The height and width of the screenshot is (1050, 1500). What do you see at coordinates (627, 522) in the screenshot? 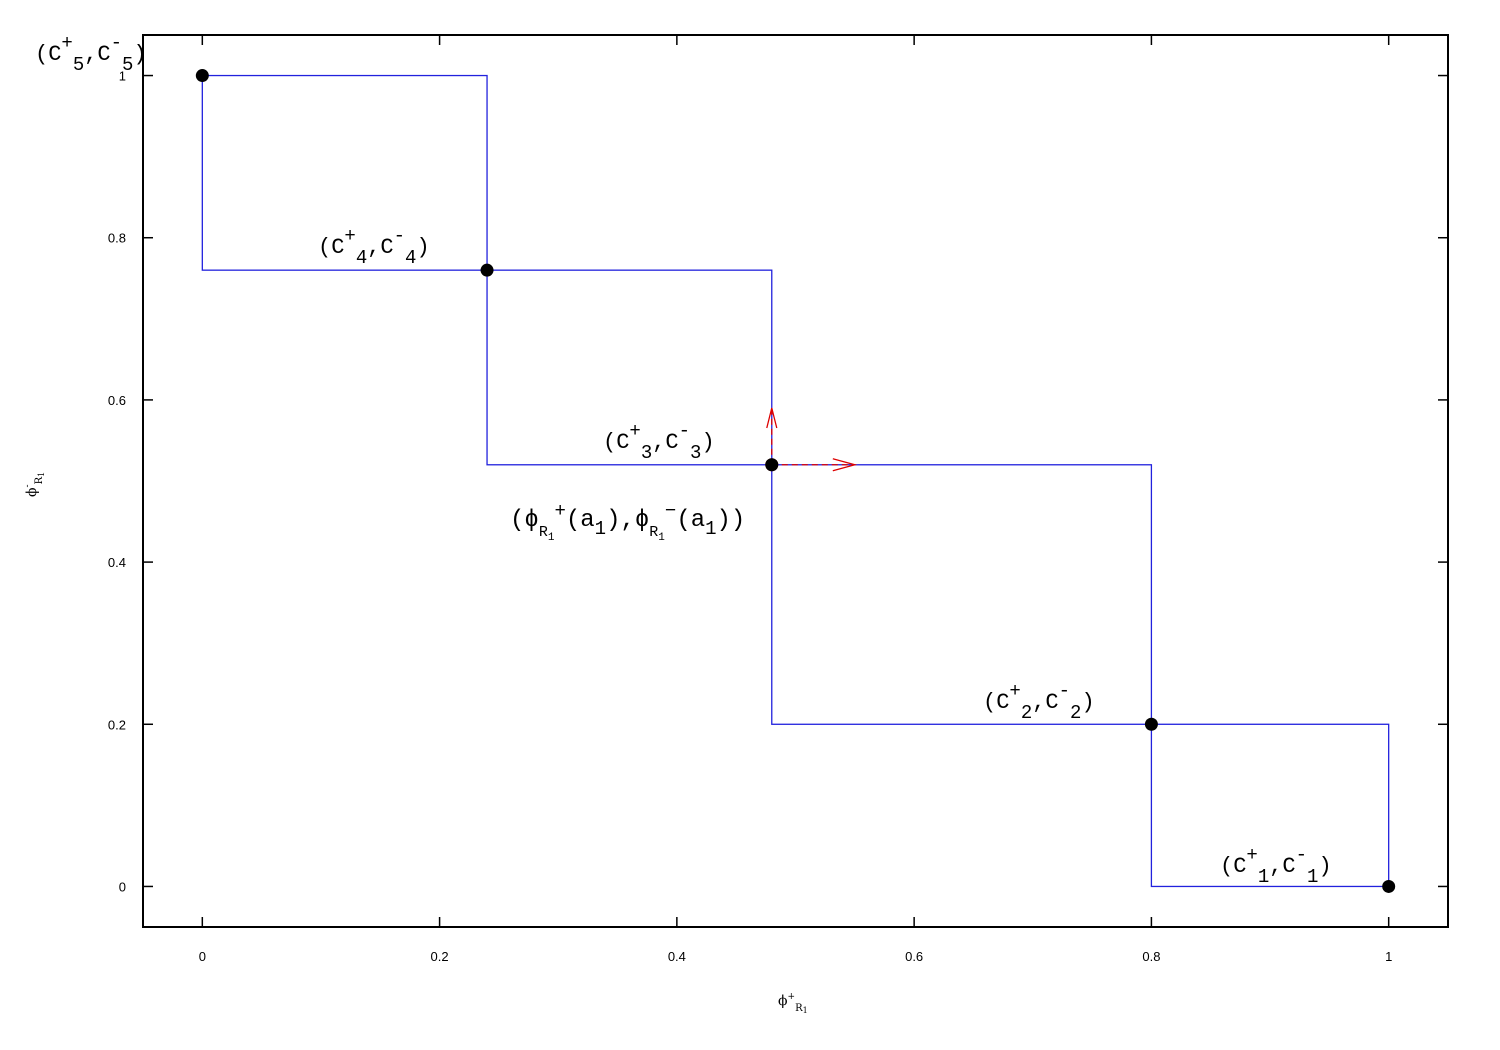
I see `highlight-label: (ϕR1+(a1),ϕR1−(a1))` at bounding box center [627, 522].